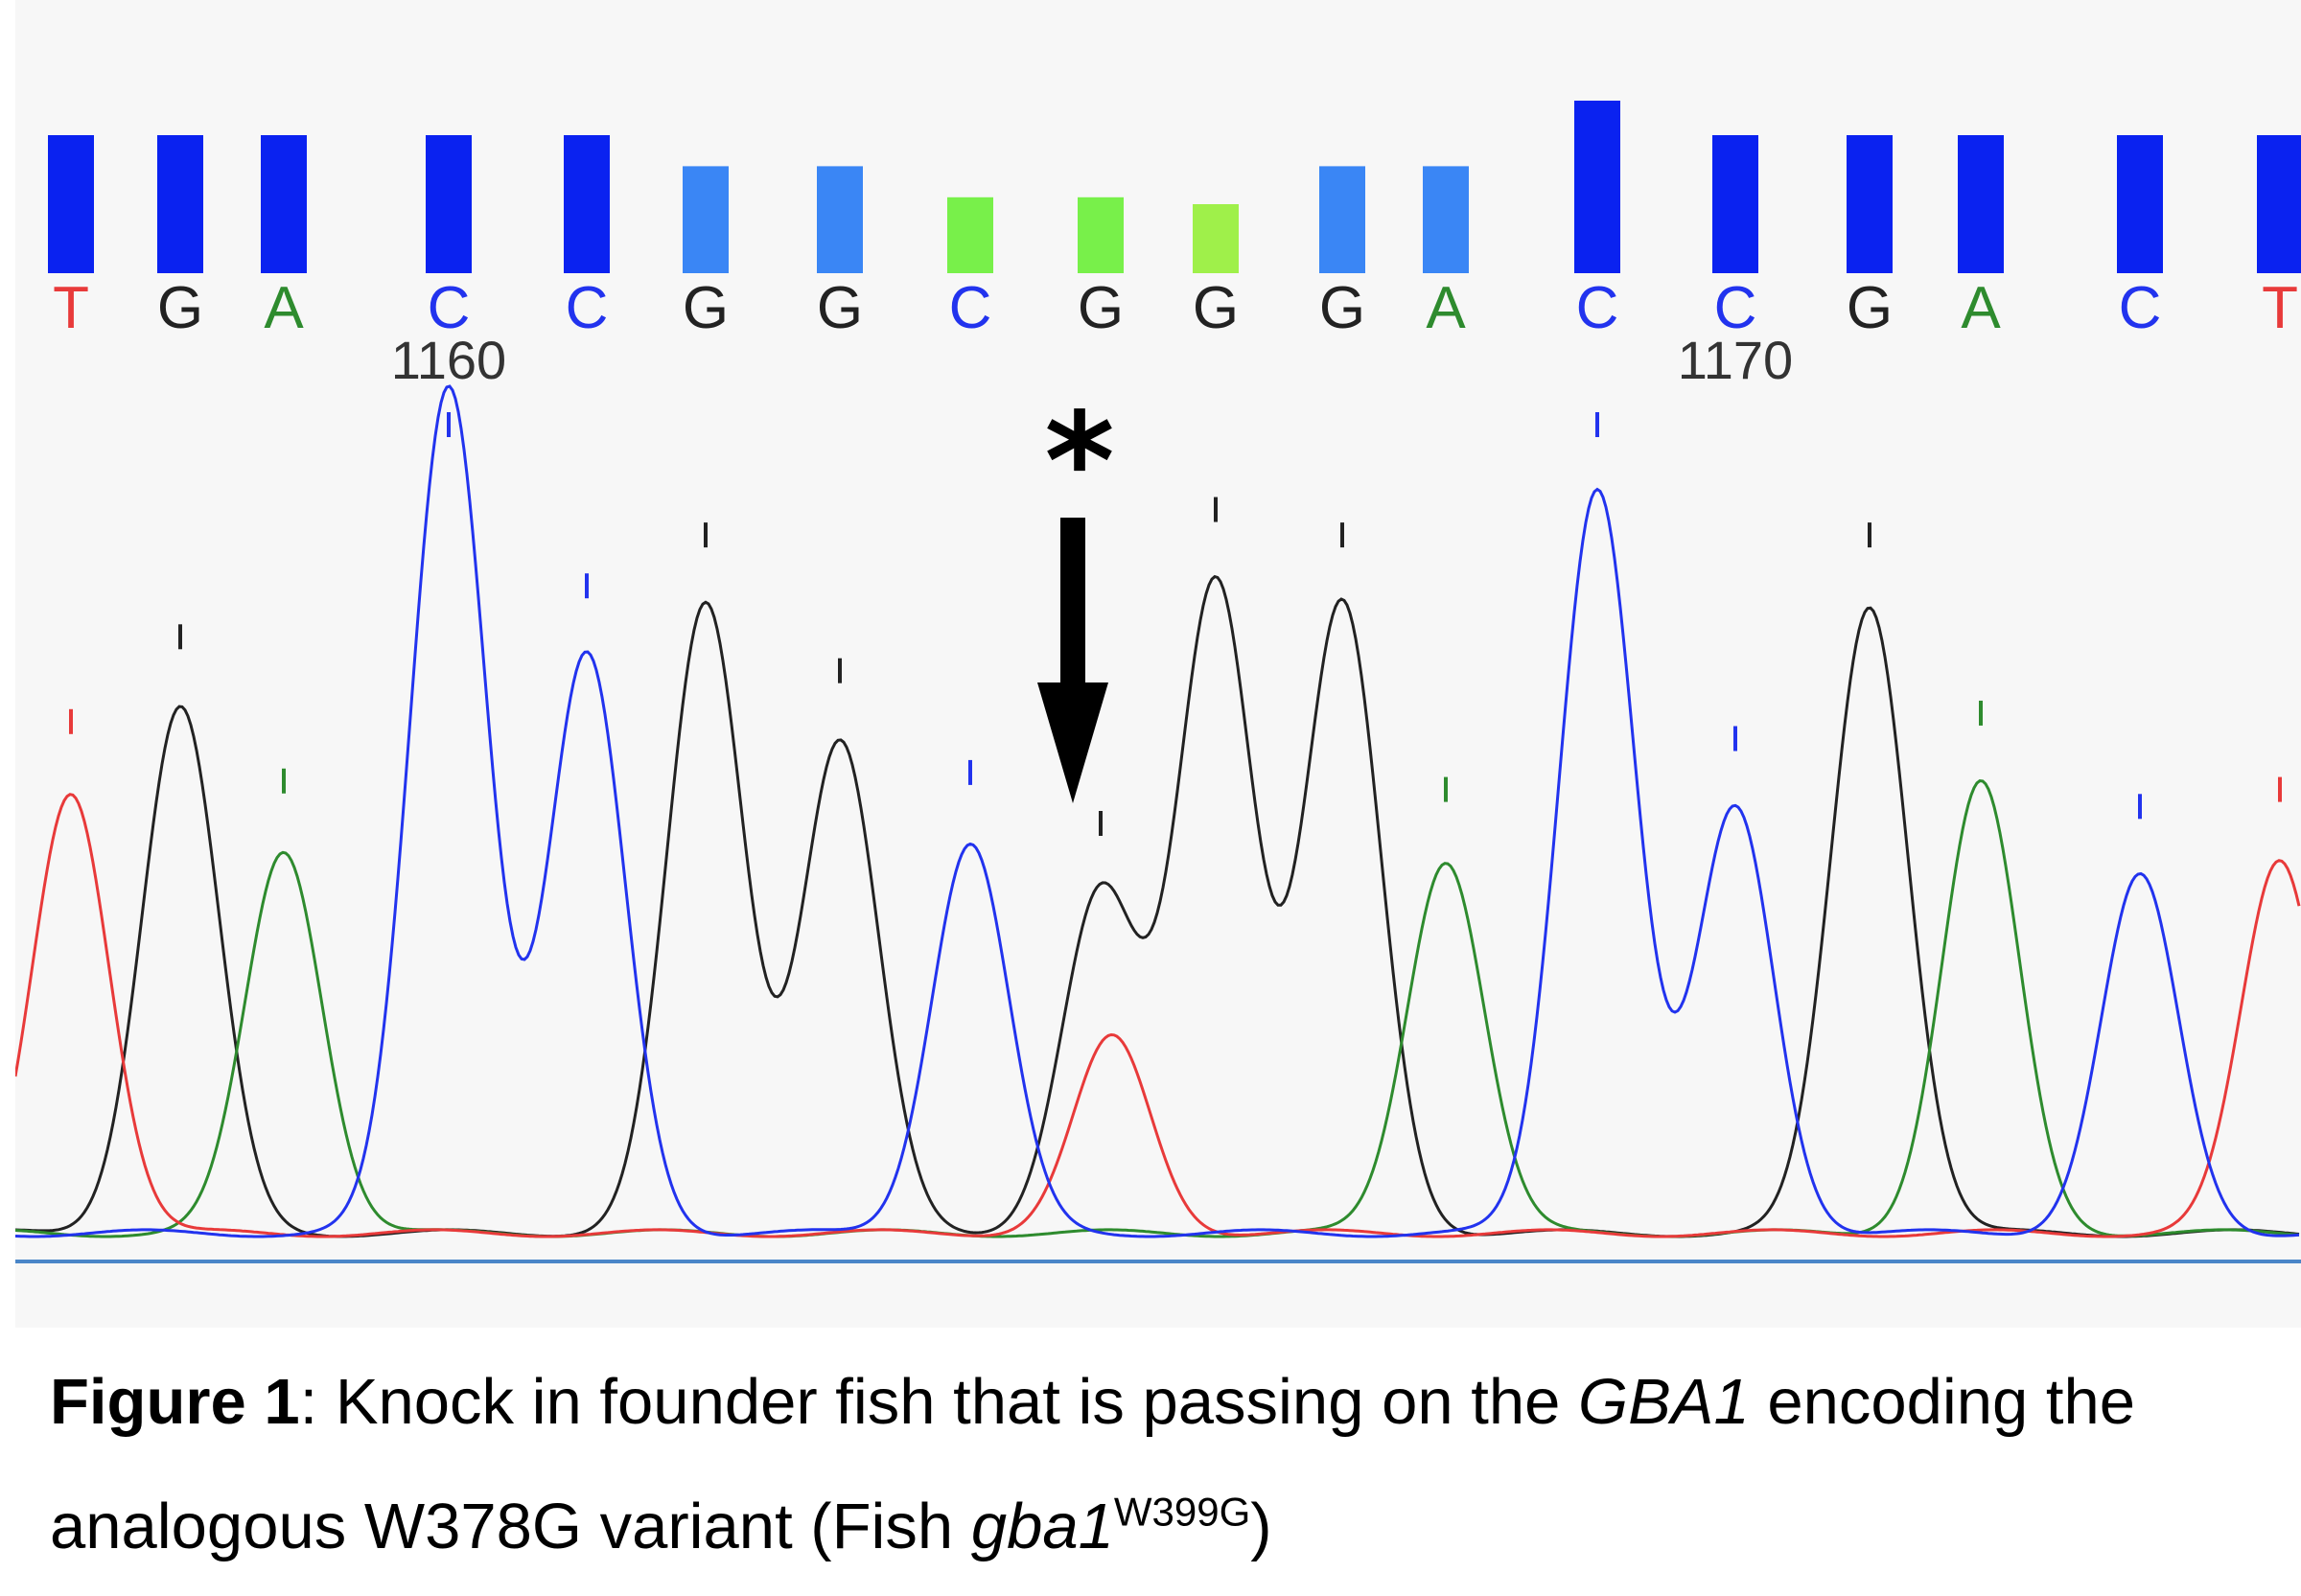 This screenshot has width=2301, height=1596. Describe the element at coordinates (175, 1402) in the screenshot. I see `caption-label: Figure 1` at that location.